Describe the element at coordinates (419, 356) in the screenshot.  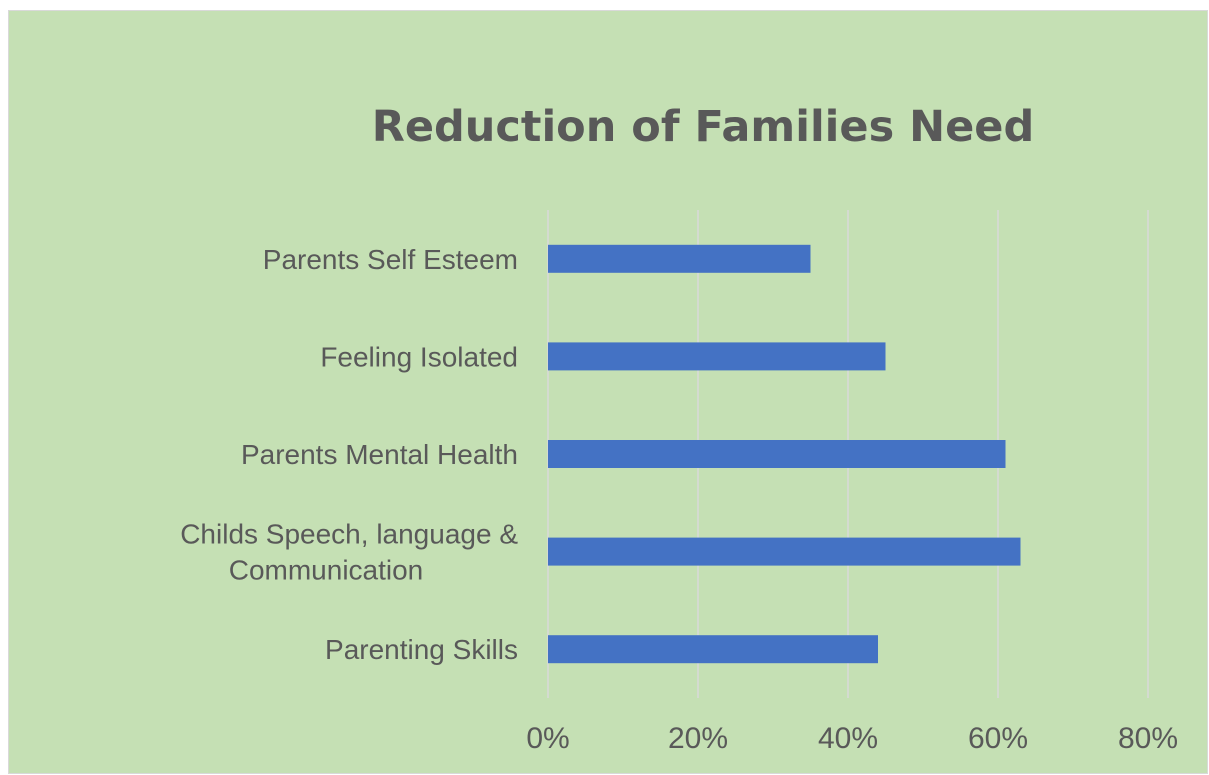
I see `category-label: Feeling Isolated` at that location.